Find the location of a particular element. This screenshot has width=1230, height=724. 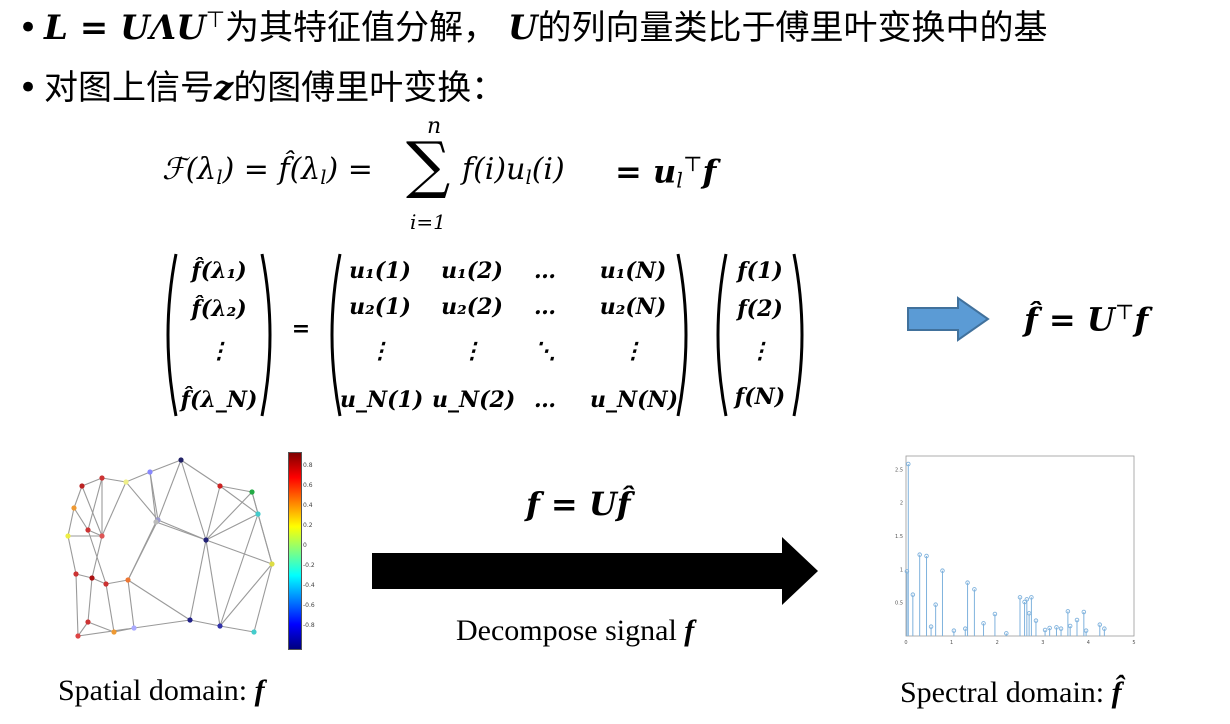

spatial-domain-caption: Spatial domain: f is located at coordinates (161, 690).